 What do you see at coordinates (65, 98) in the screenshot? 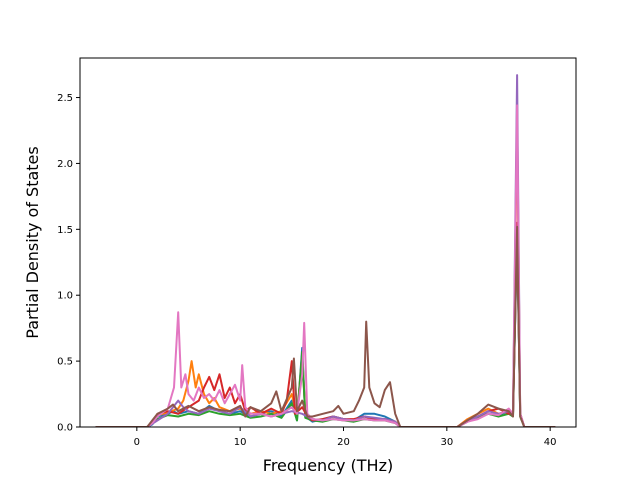
I see `y-tick-label: 2.5` at bounding box center [65, 98].